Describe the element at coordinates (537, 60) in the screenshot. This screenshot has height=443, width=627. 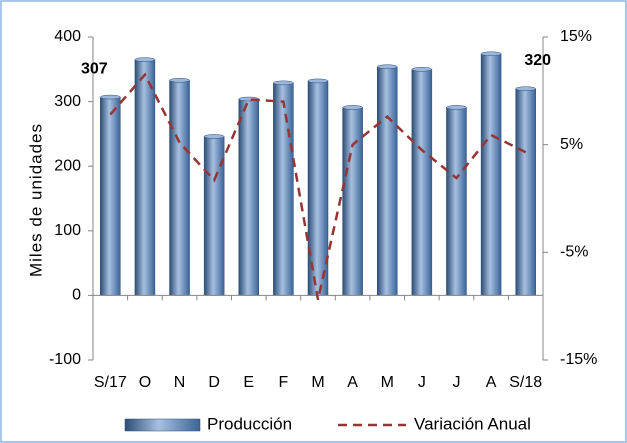
I see `data-label: 320` at that location.